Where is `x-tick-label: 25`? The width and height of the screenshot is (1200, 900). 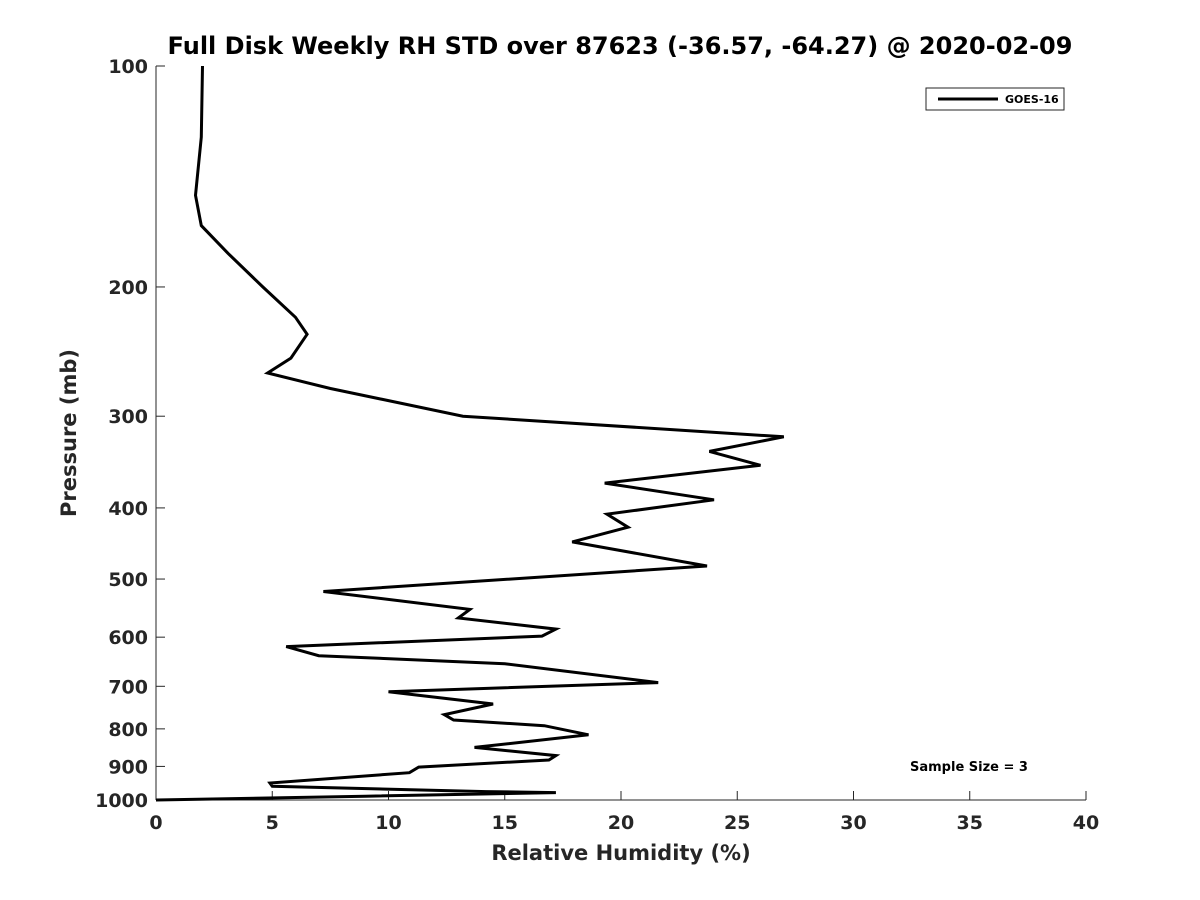
x-tick-label: 25 is located at coordinates (737, 823).